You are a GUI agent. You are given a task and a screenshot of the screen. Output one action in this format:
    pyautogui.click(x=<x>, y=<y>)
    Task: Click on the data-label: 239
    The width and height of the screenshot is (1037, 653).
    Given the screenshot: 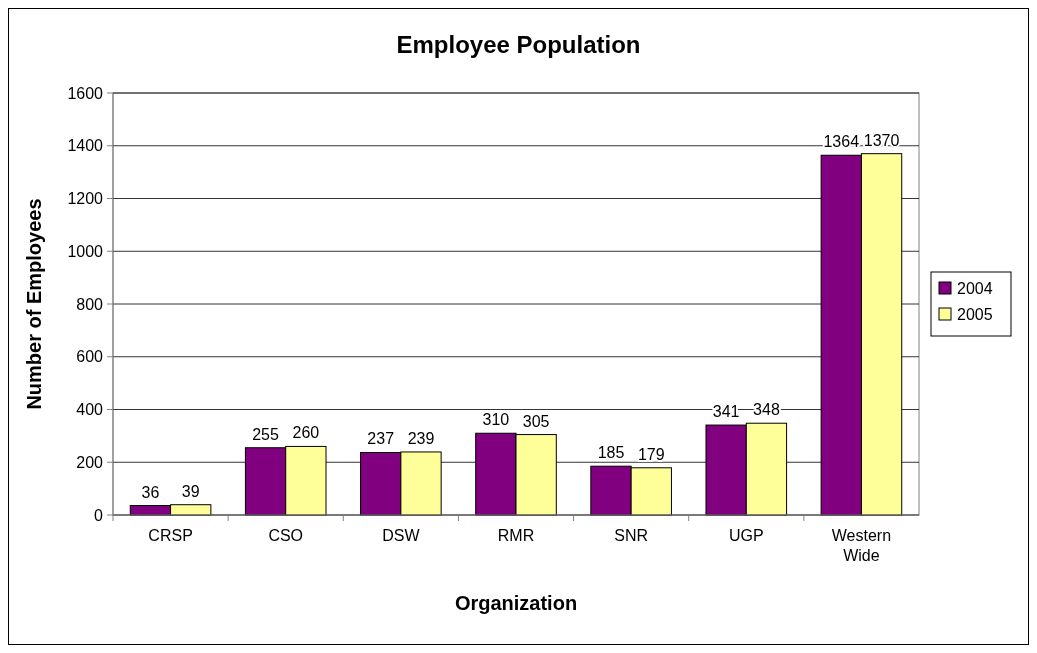 What is the action you would take?
    pyautogui.click(x=421, y=438)
    